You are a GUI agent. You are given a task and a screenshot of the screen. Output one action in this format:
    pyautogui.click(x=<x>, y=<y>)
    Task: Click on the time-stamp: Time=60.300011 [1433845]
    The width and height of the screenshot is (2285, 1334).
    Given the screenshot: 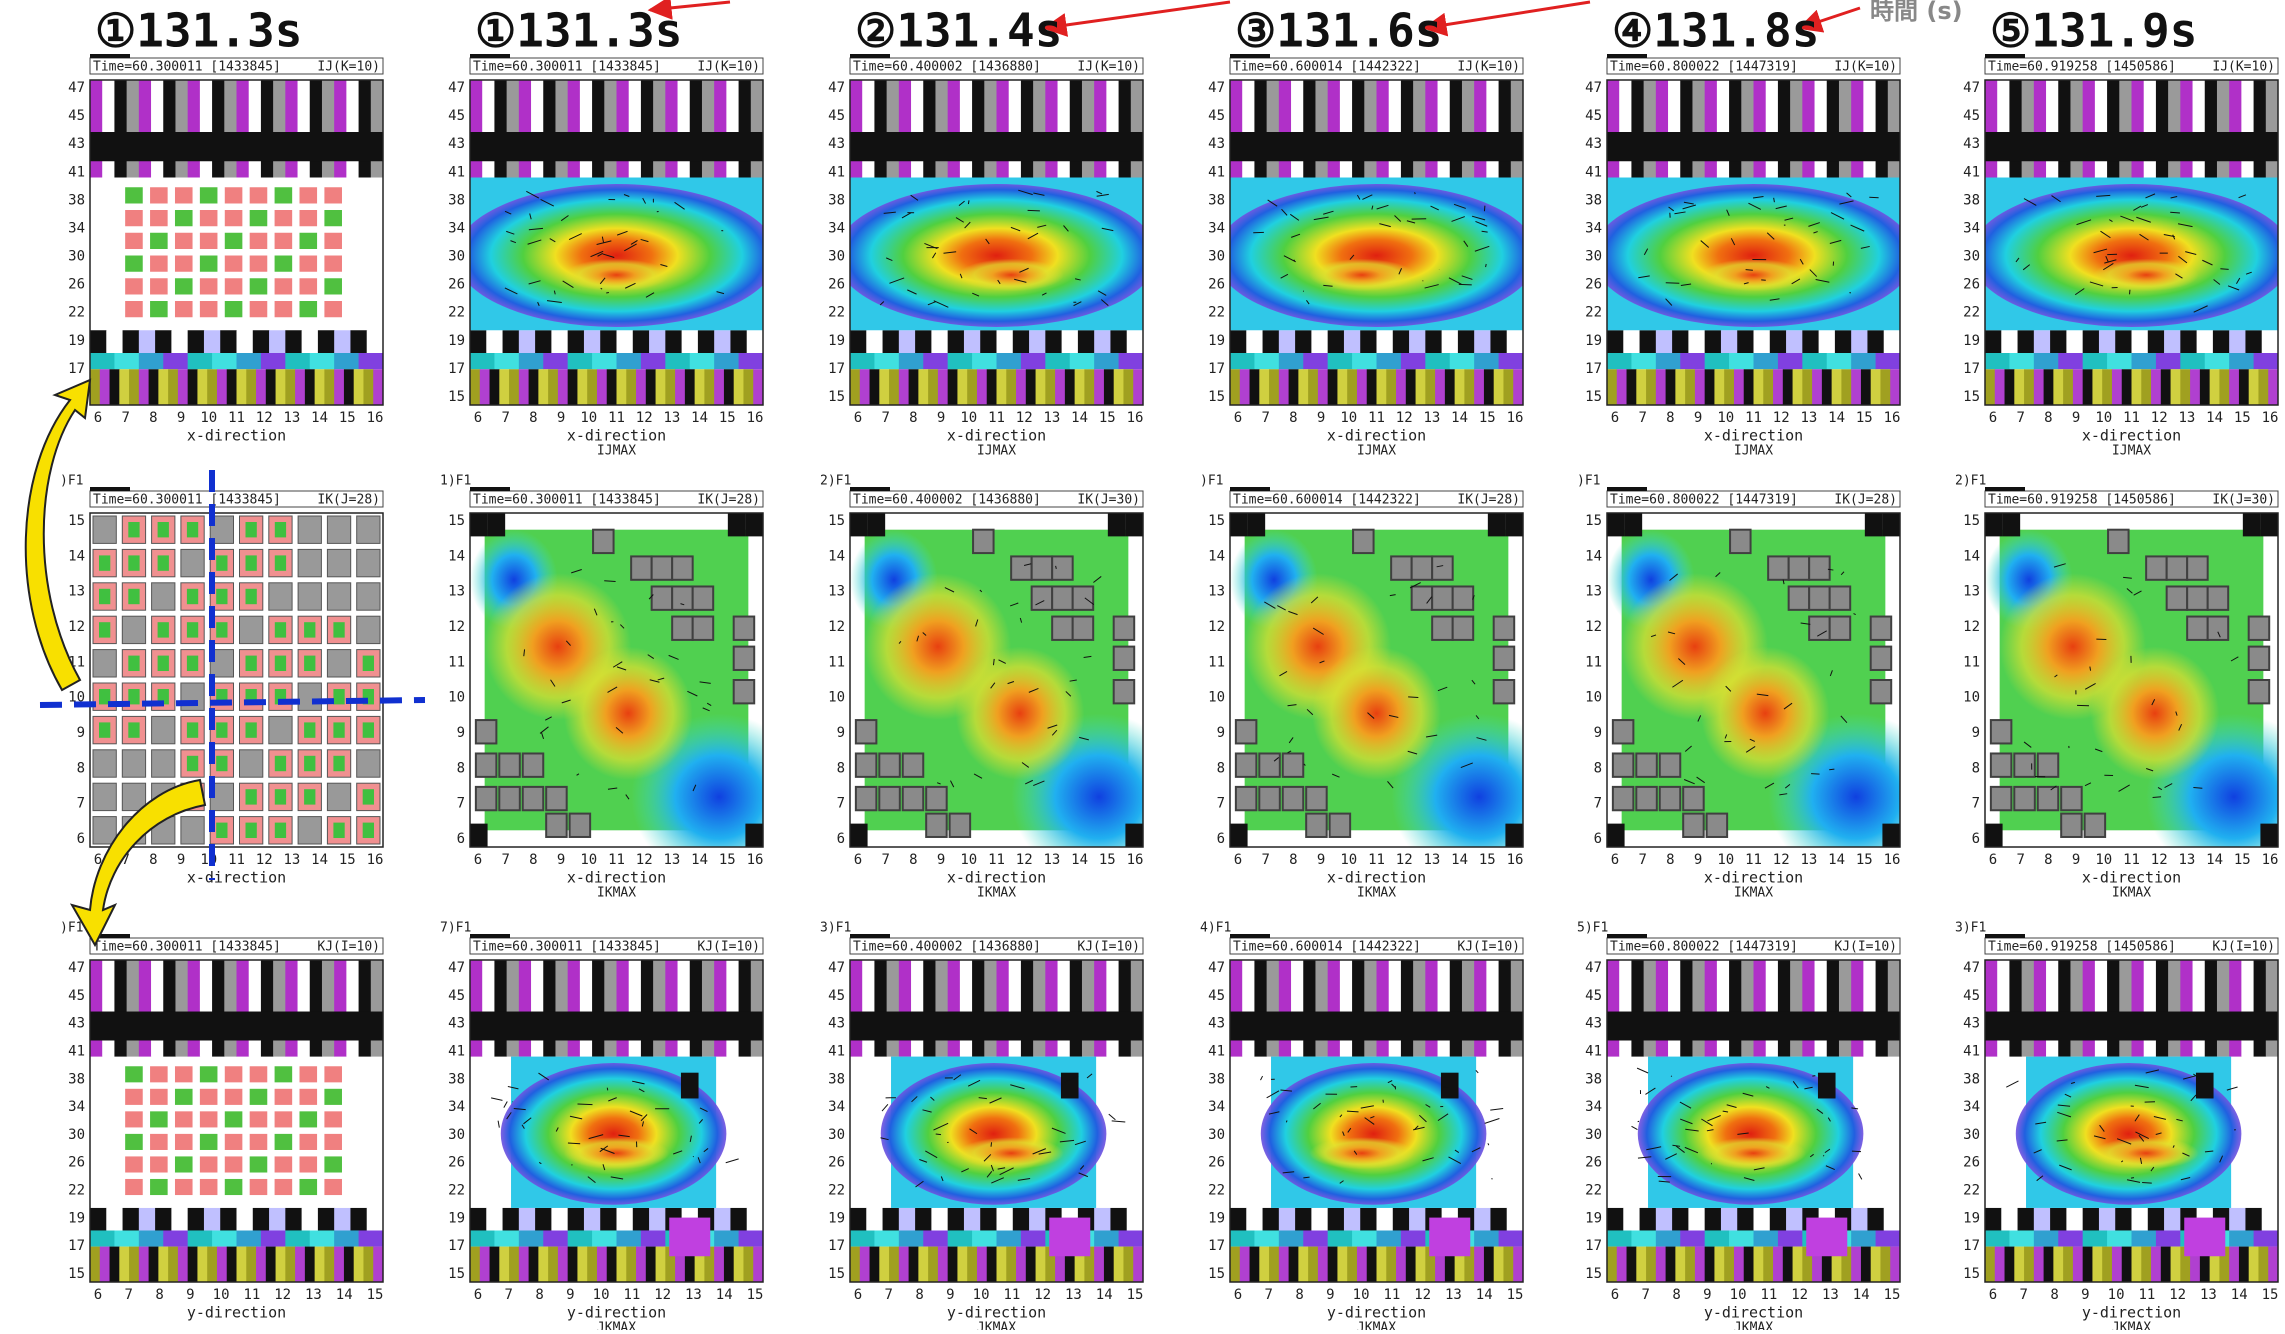 What is the action you would take?
    pyautogui.click(x=187, y=947)
    